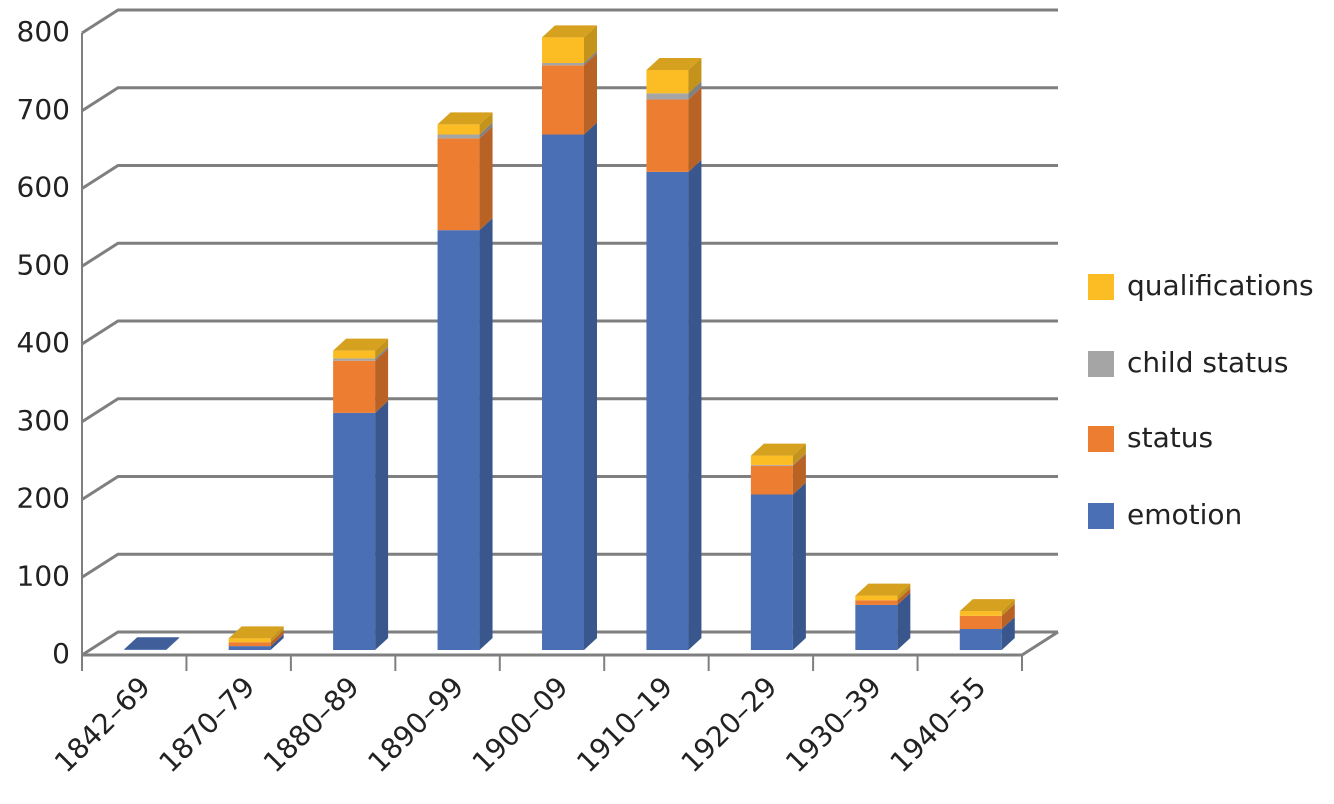  Describe the element at coordinates (624, 724) in the screenshot. I see `x-tick-label: 1910–19` at that location.